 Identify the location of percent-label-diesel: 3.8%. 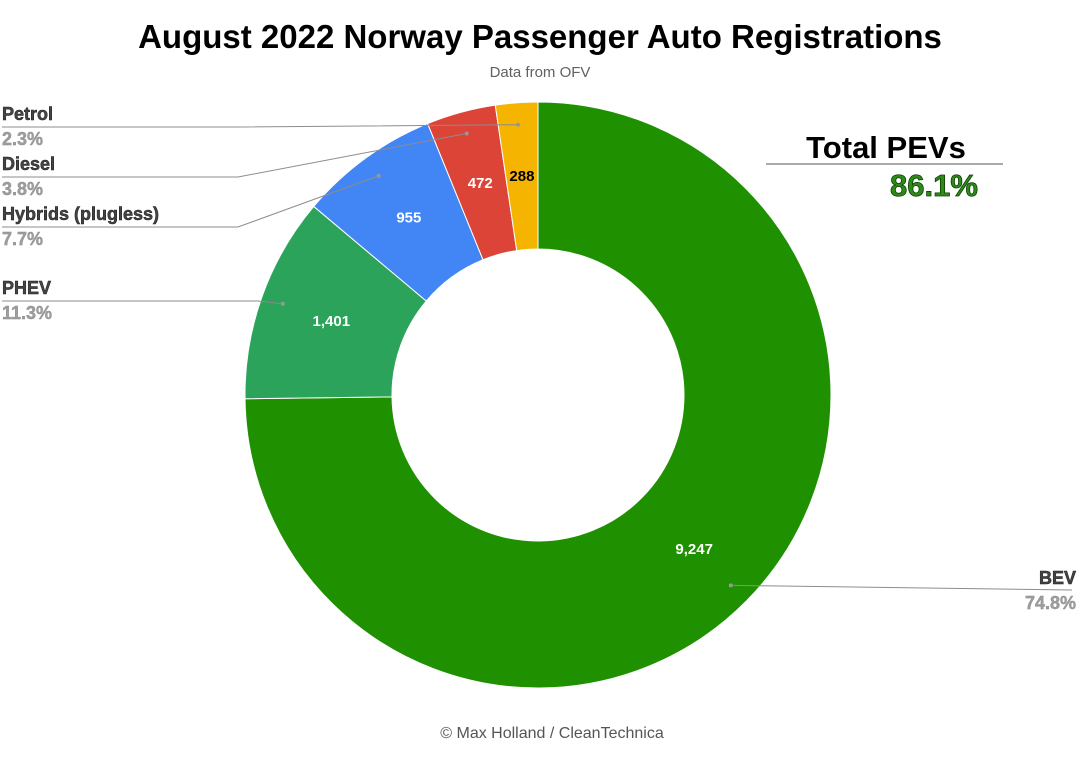
(22, 189).